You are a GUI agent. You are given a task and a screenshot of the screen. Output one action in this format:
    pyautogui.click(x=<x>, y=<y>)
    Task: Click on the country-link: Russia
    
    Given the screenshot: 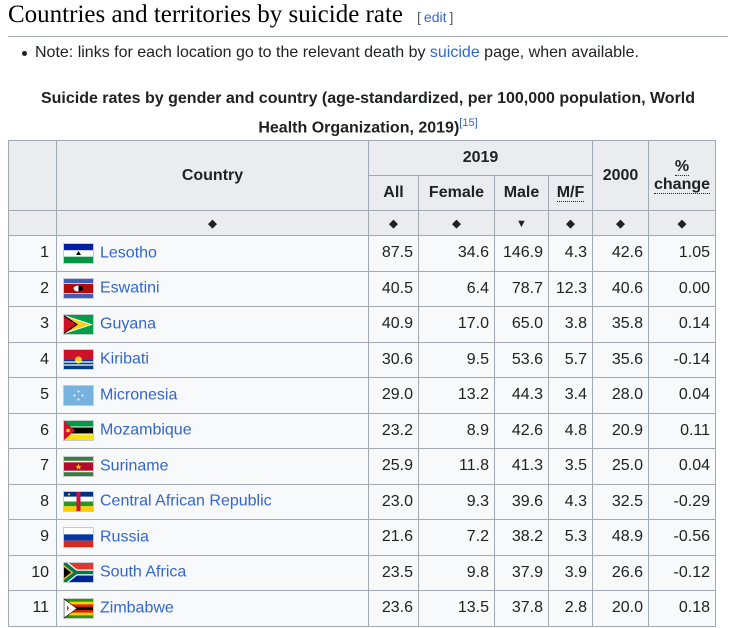 What is the action you would take?
    pyautogui.click(x=124, y=537)
    